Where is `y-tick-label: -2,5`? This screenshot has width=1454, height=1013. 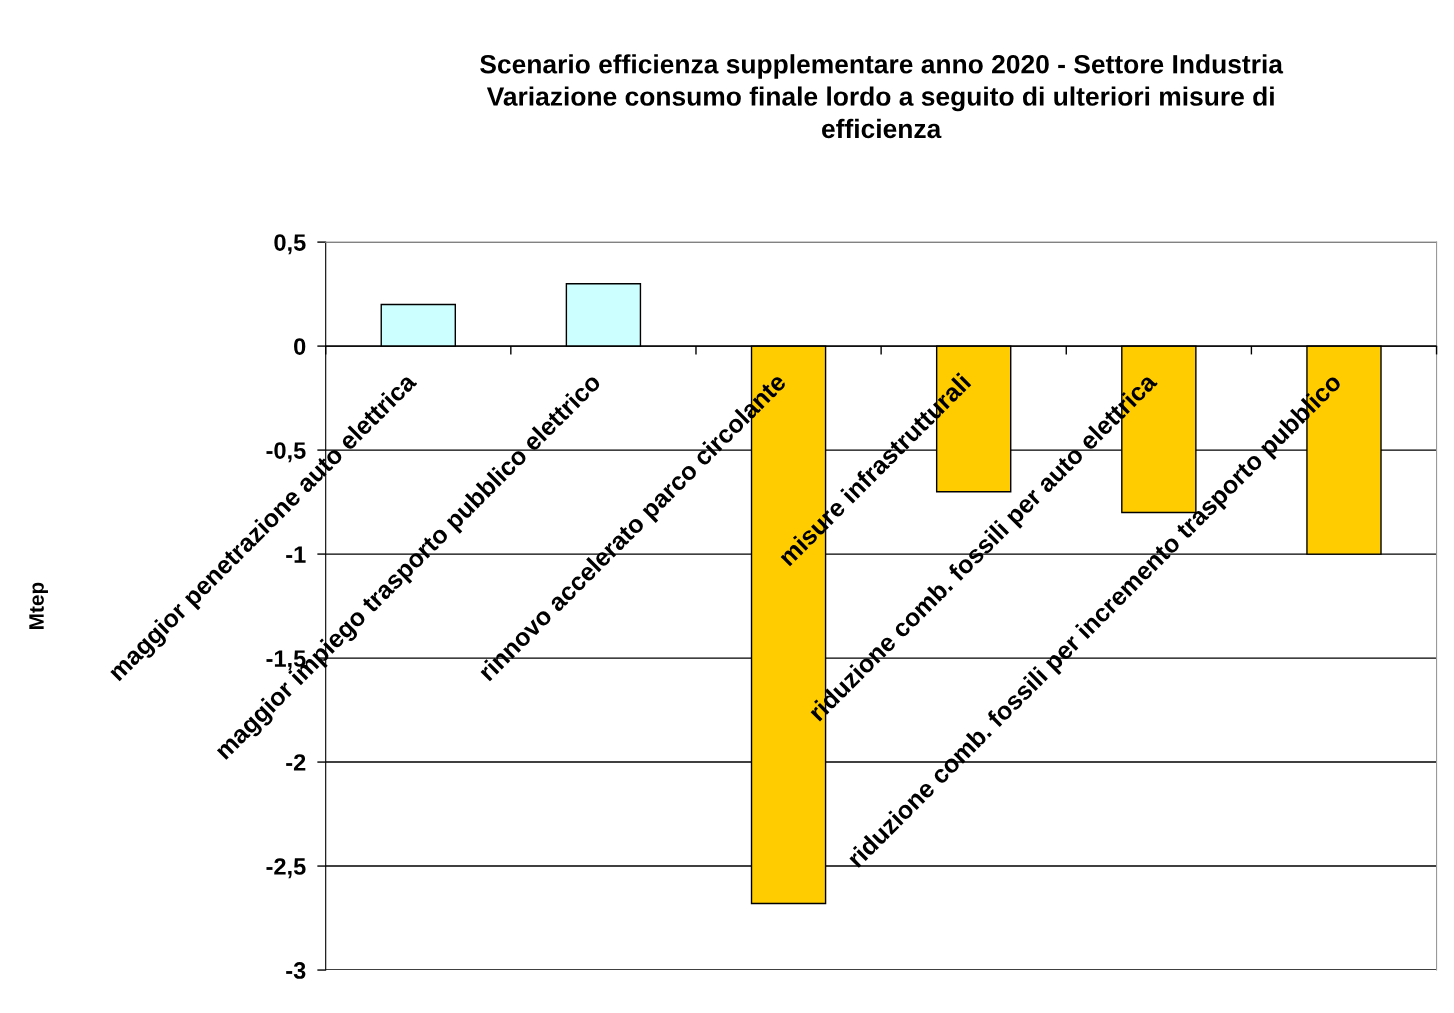
y-tick-label: -2,5 is located at coordinates (286, 868).